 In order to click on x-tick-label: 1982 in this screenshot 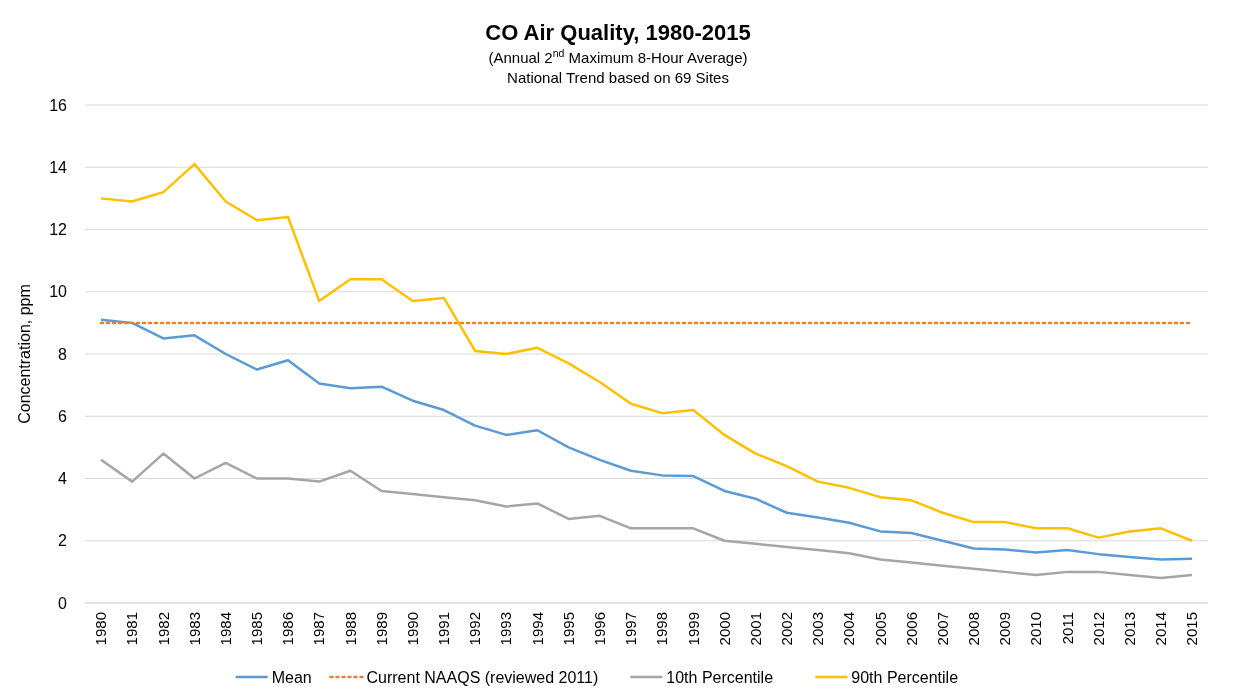, I will do `click(163, 629)`.